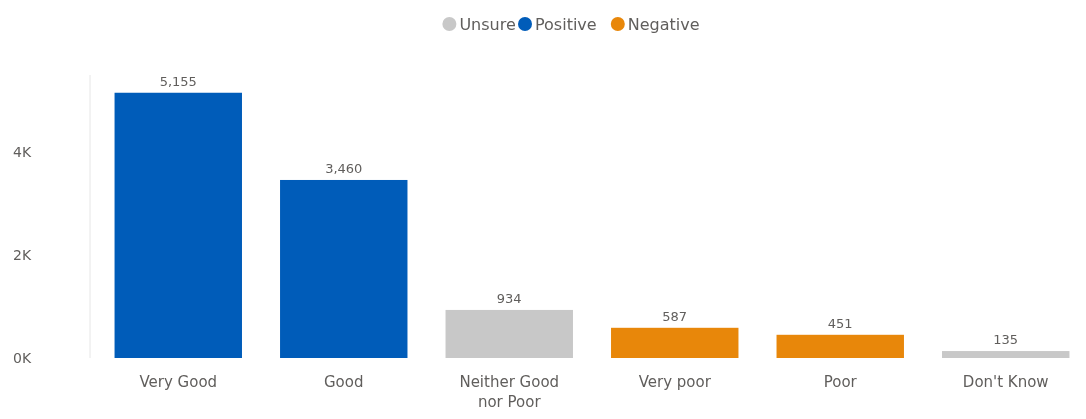 The width and height of the screenshot is (1086, 419). What do you see at coordinates (509, 298) in the screenshot?
I see `data-label: 934` at bounding box center [509, 298].